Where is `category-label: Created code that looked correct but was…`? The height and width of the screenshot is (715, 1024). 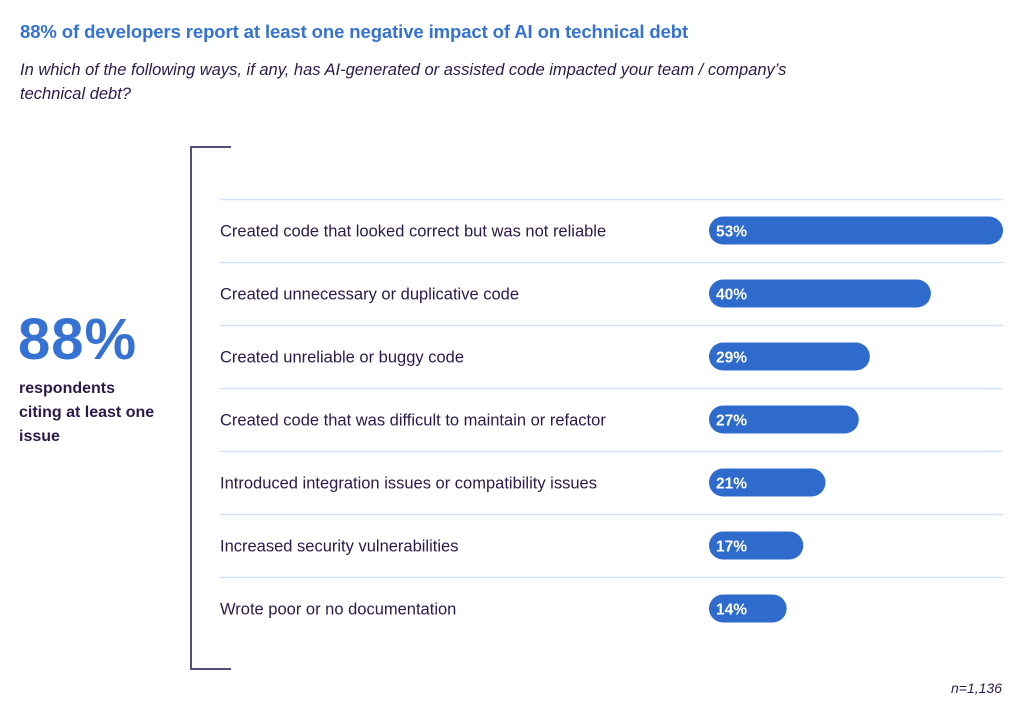 category-label: Created code that looked correct but was… is located at coordinates (413, 232).